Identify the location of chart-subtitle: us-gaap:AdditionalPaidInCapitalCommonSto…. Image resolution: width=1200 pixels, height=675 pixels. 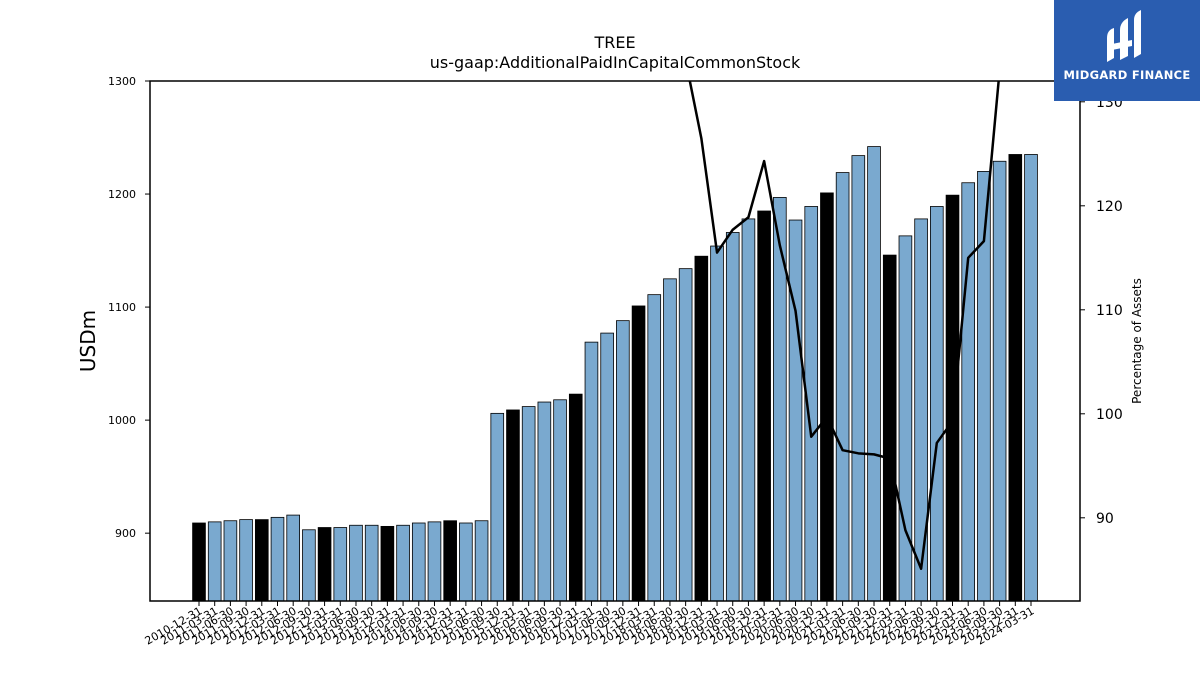
(615, 62).